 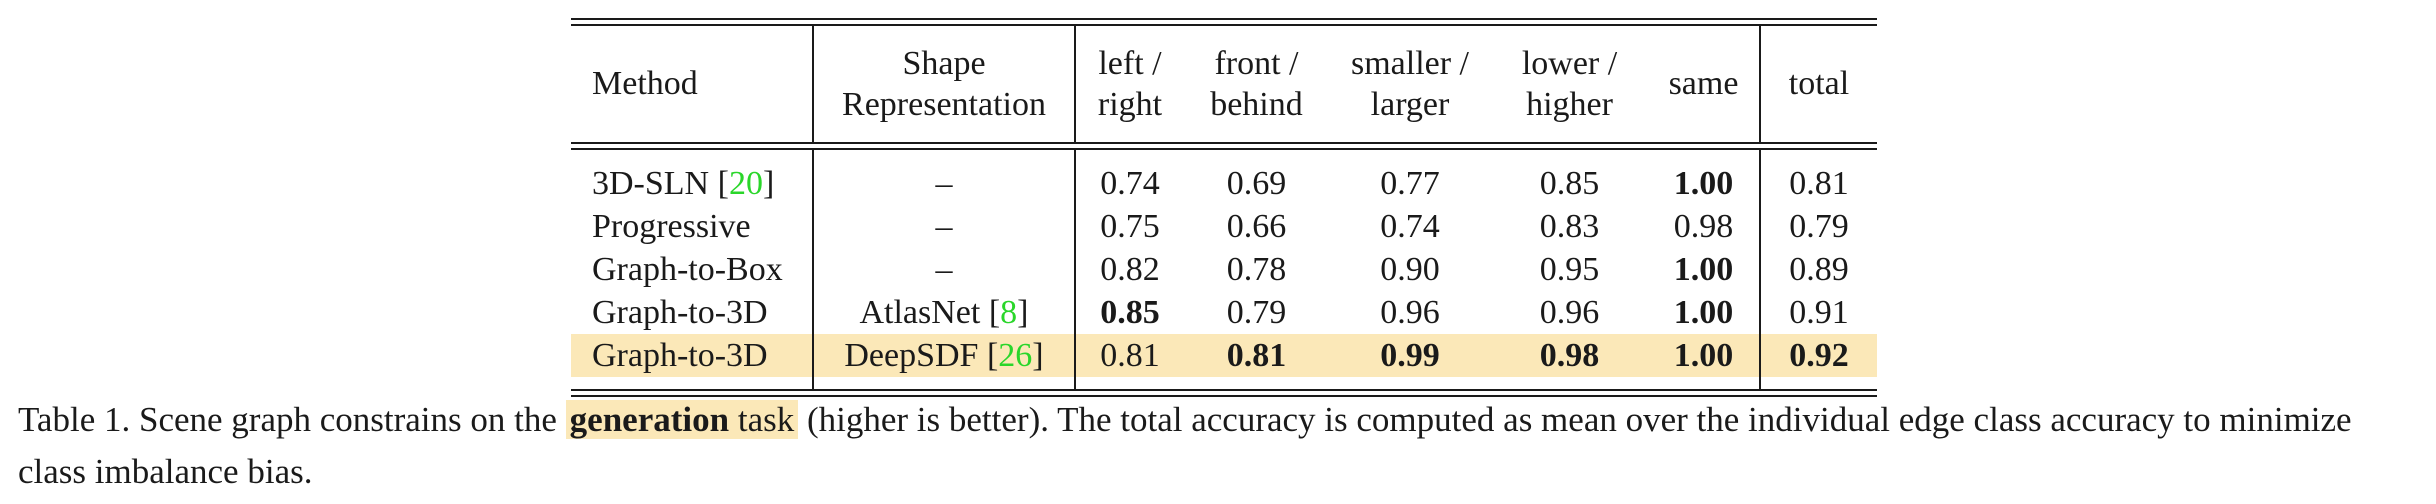 What do you see at coordinates (1129, 84) in the screenshot?
I see `header-left-right: left / right` at bounding box center [1129, 84].